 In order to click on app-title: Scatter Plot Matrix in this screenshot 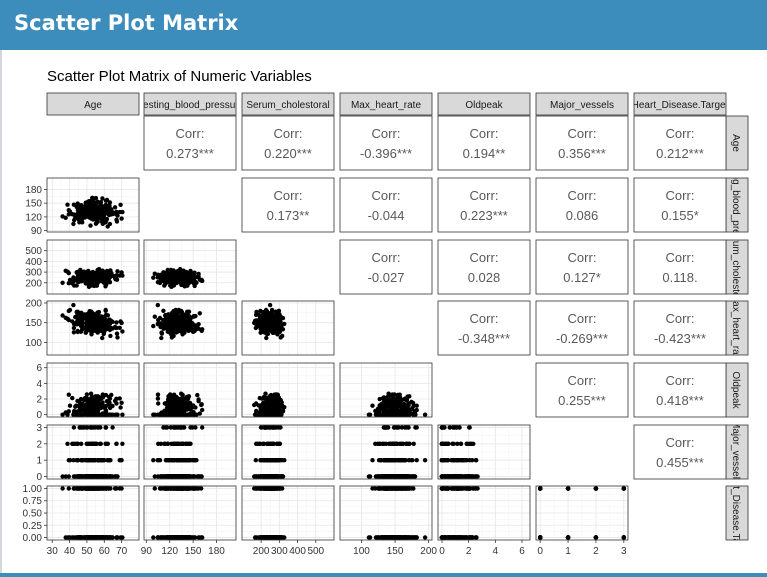, I will do `click(126, 23)`.